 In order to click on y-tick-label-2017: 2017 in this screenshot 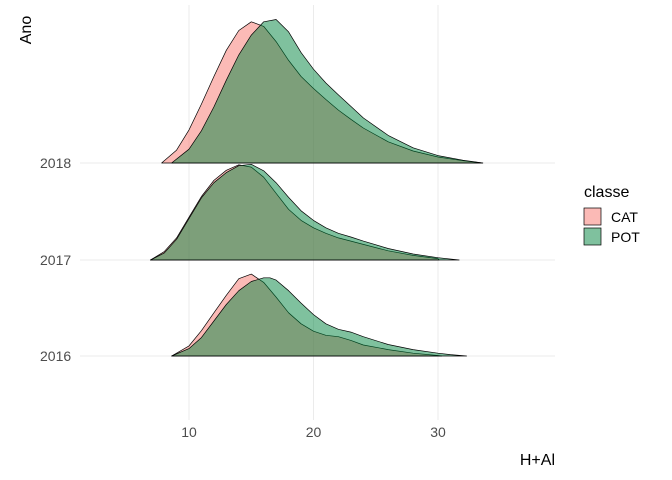, I will do `click(55, 260)`.